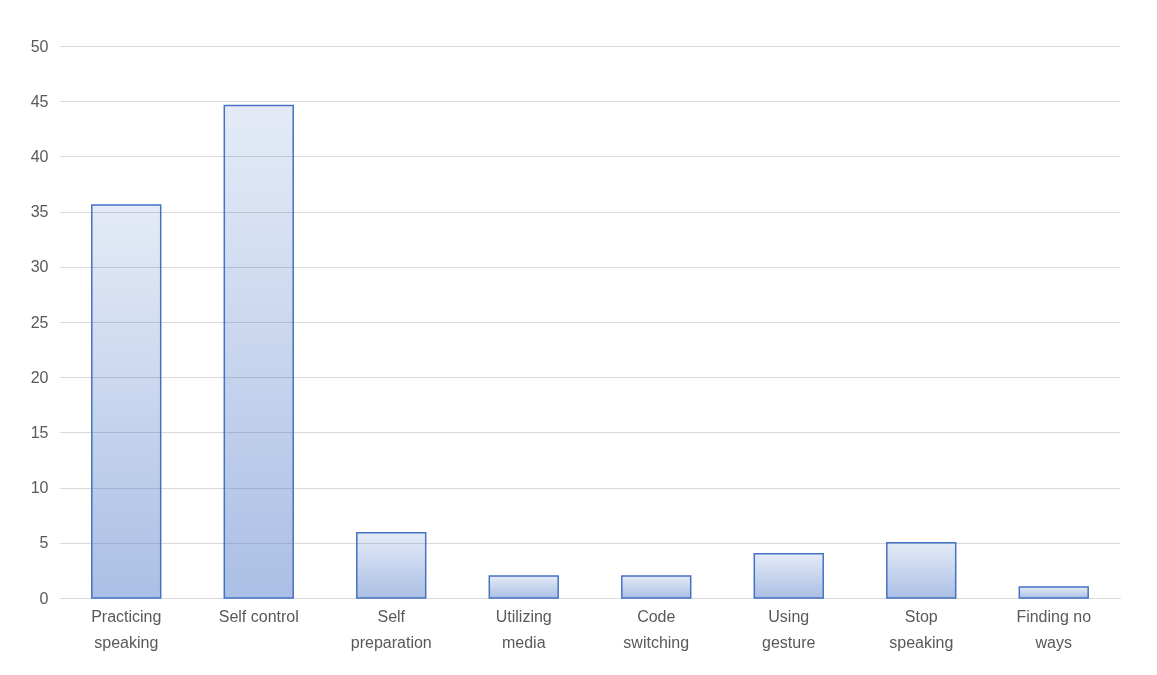  I want to click on x-tick-label: Using gesture, so click(789, 629).